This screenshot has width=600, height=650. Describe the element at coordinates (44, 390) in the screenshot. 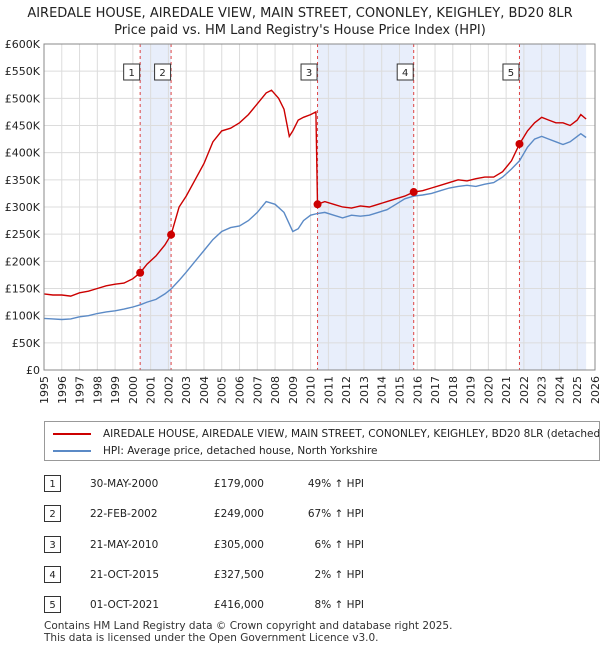

I see `x-tick-label: 1995` at that location.